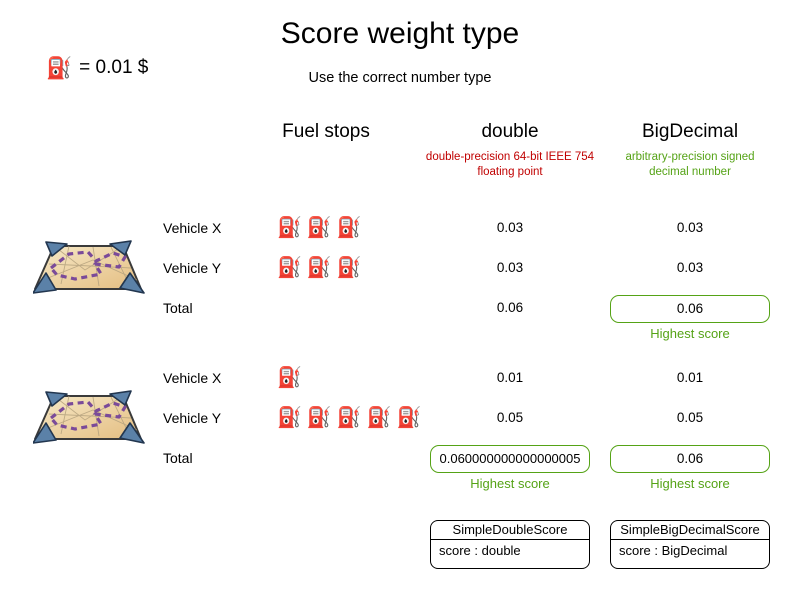 This screenshot has height=600, width=800. What do you see at coordinates (292, 377) in the screenshot?
I see `fuel-stop-icons: ⛽` at bounding box center [292, 377].